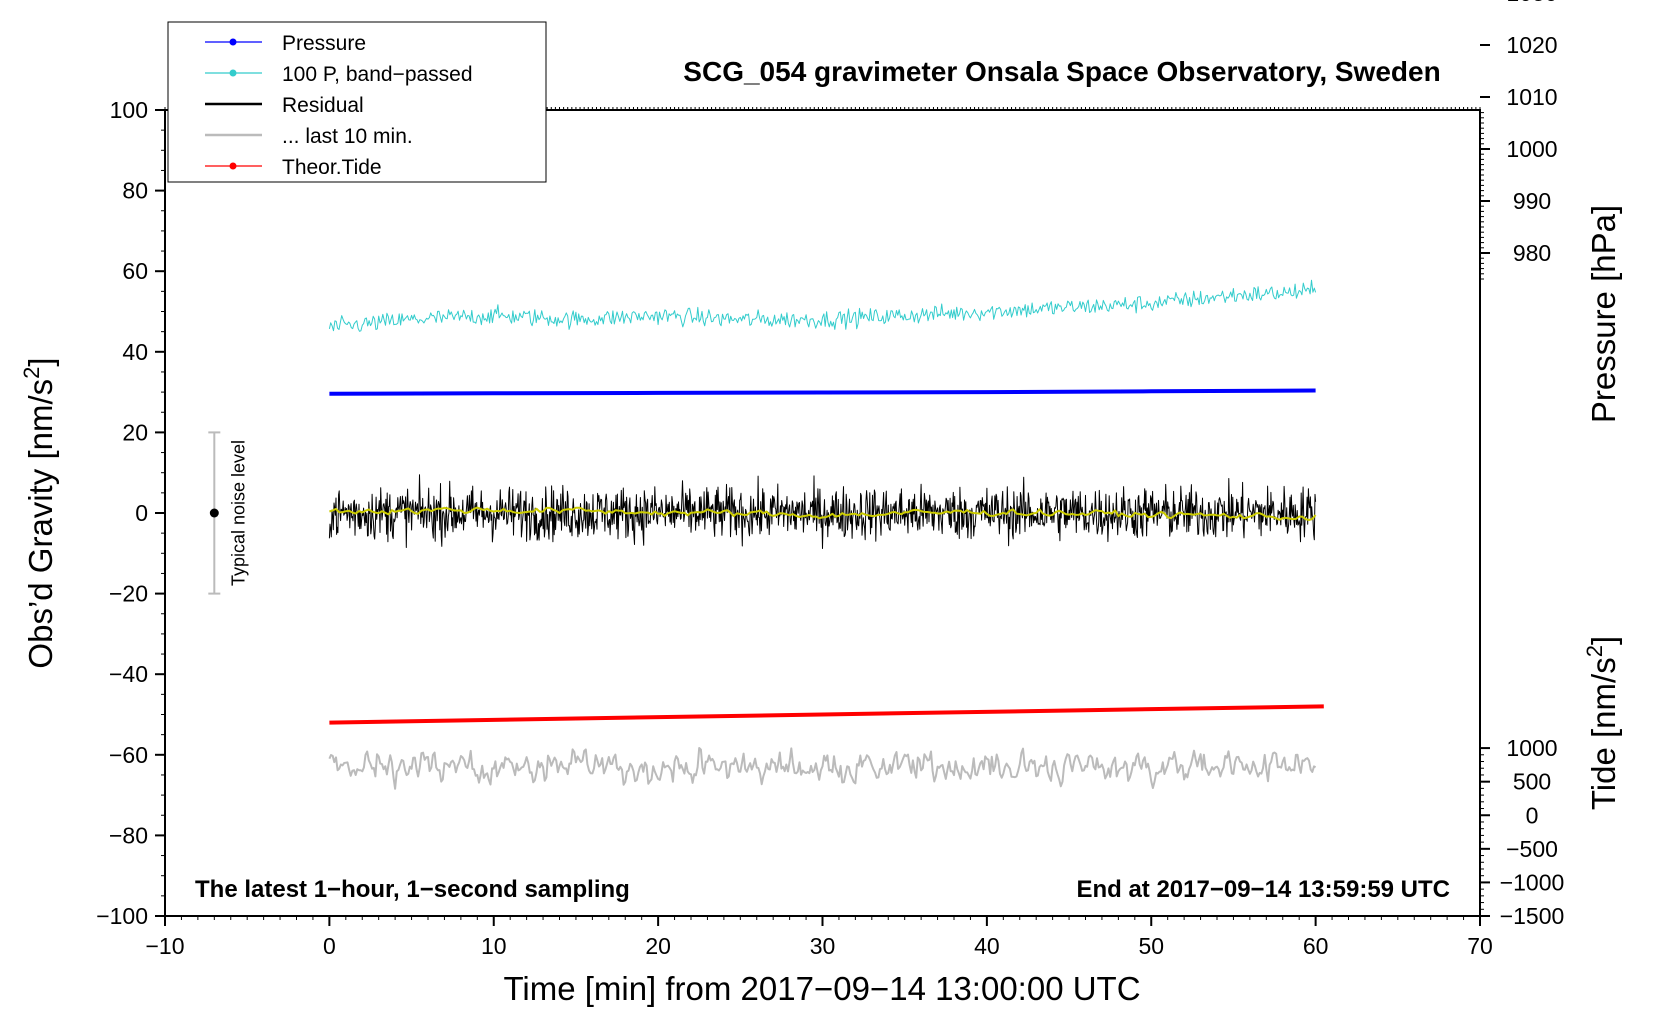  What do you see at coordinates (1480, 946) in the screenshot?
I see `x-tick-label: 70` at bounding box center [1480, 946].